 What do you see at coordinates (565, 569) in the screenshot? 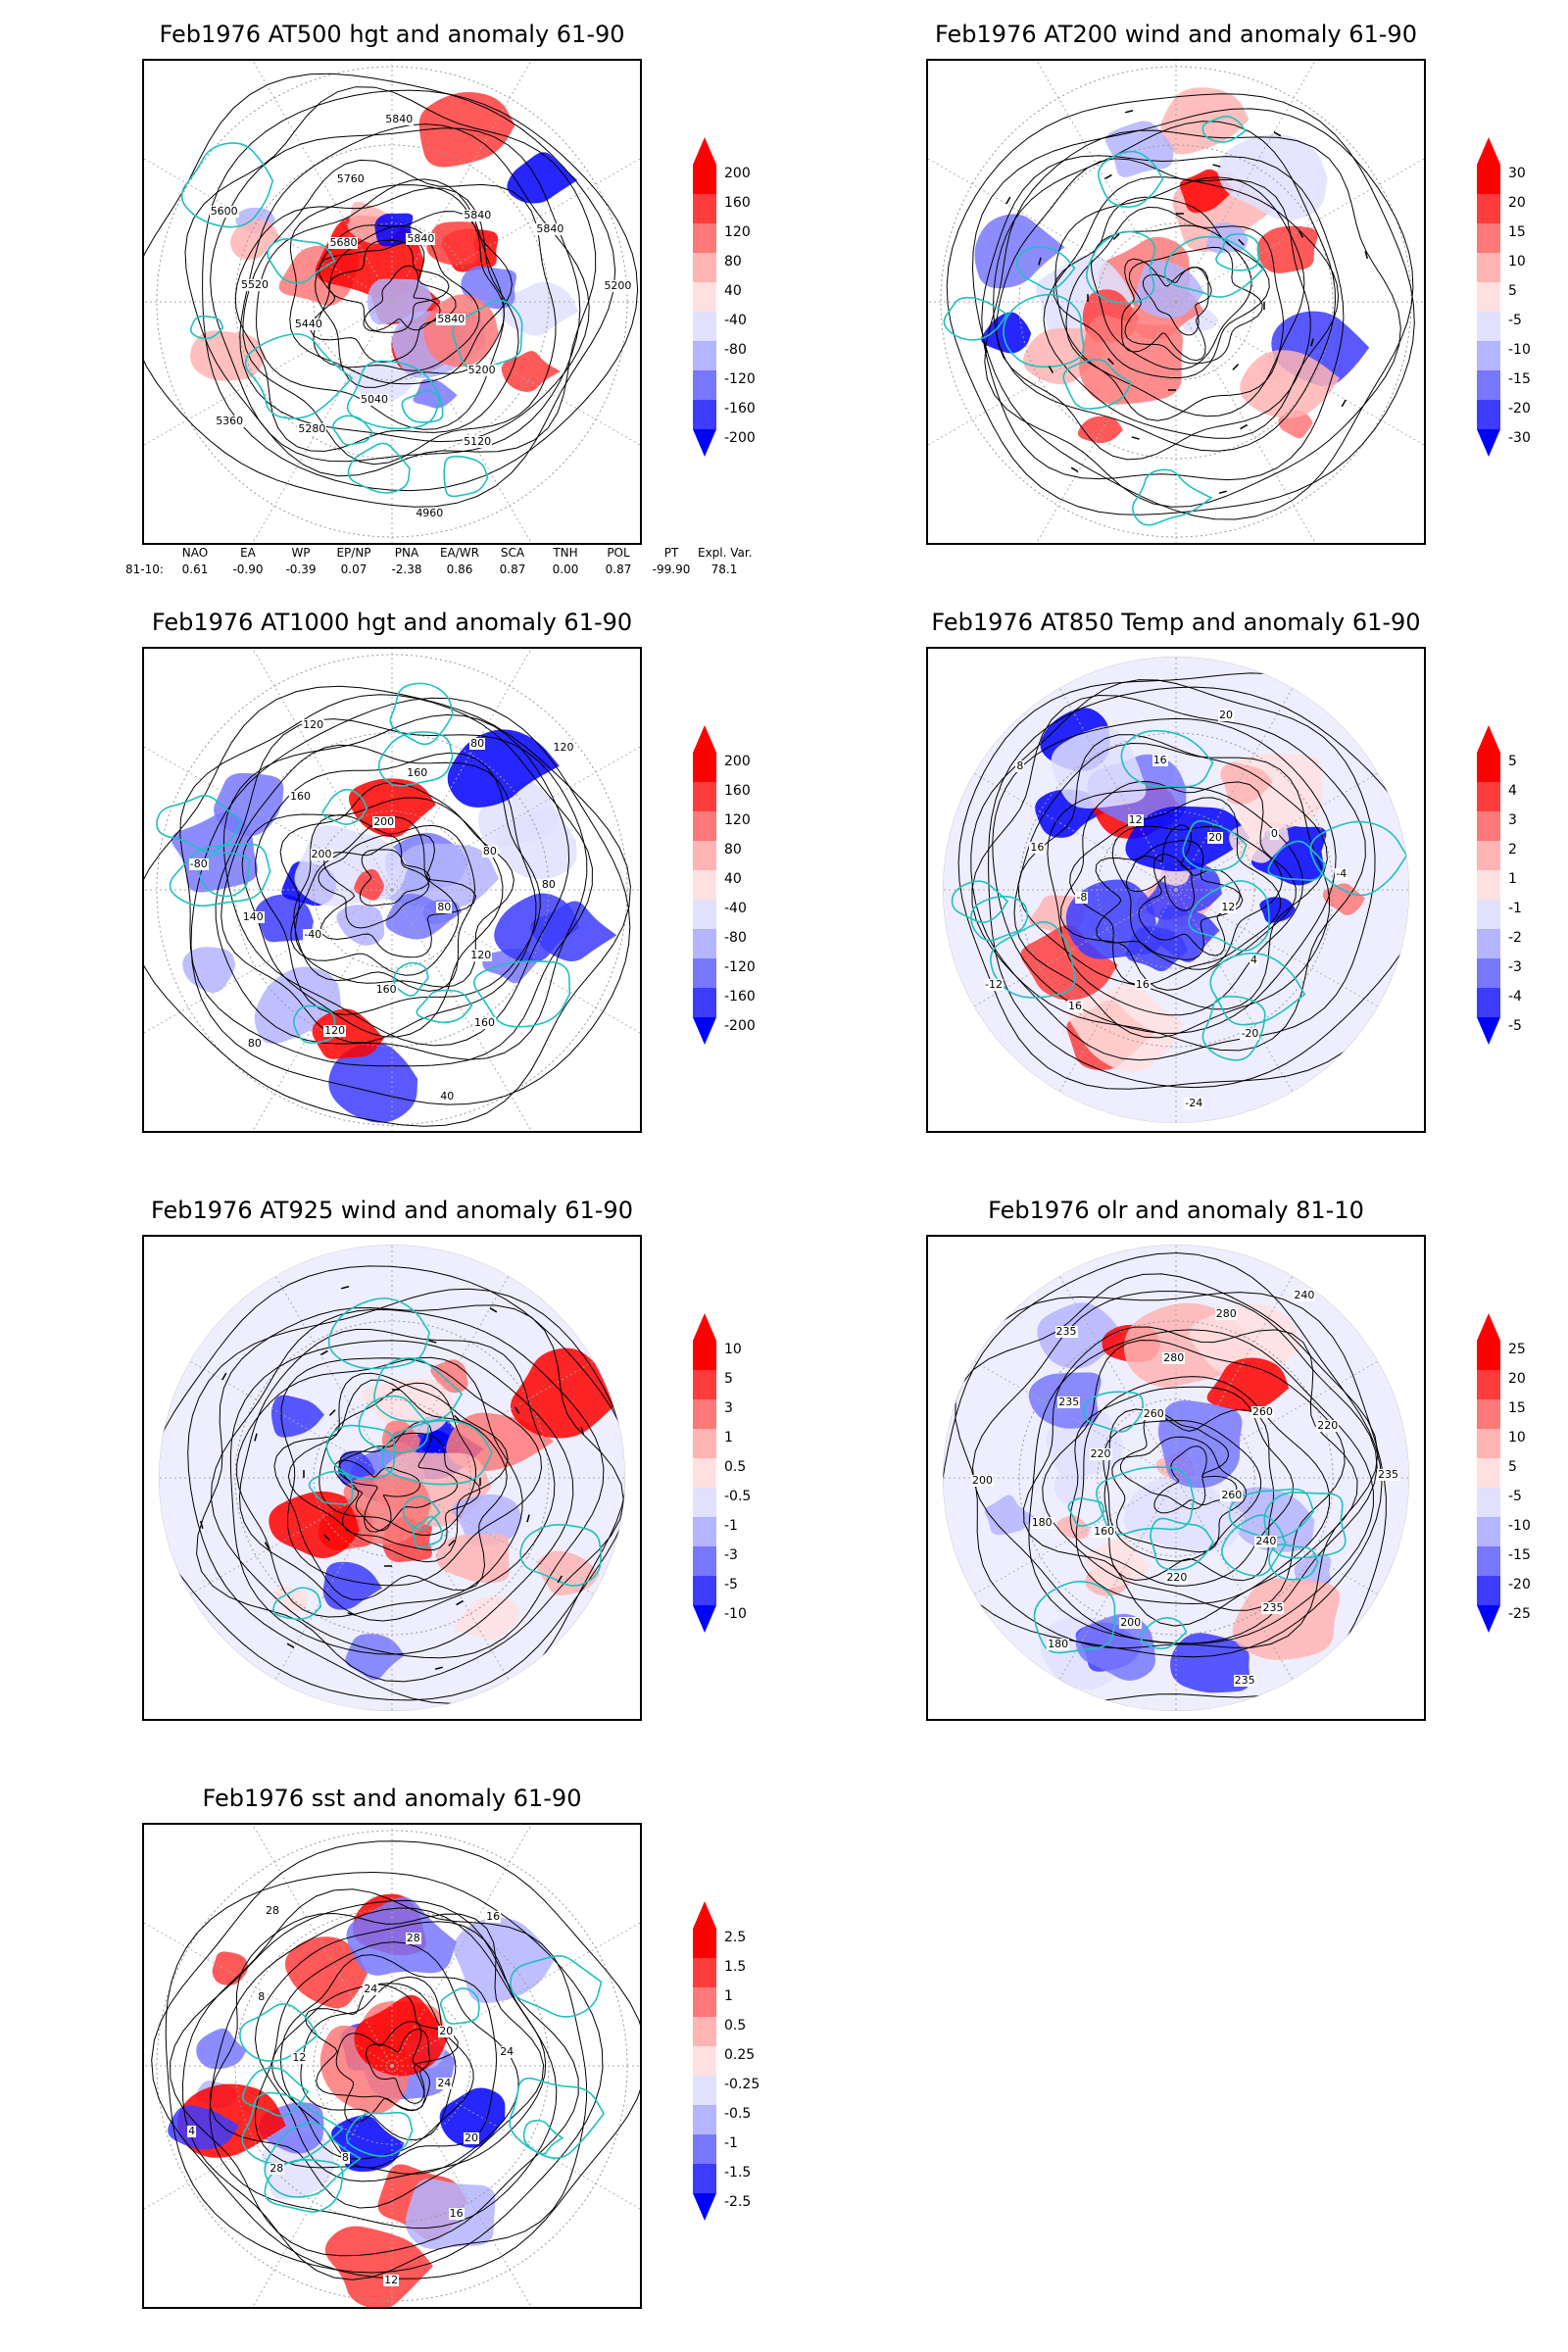
I see `index-value: 0.00` at bounding box center [565, 569].